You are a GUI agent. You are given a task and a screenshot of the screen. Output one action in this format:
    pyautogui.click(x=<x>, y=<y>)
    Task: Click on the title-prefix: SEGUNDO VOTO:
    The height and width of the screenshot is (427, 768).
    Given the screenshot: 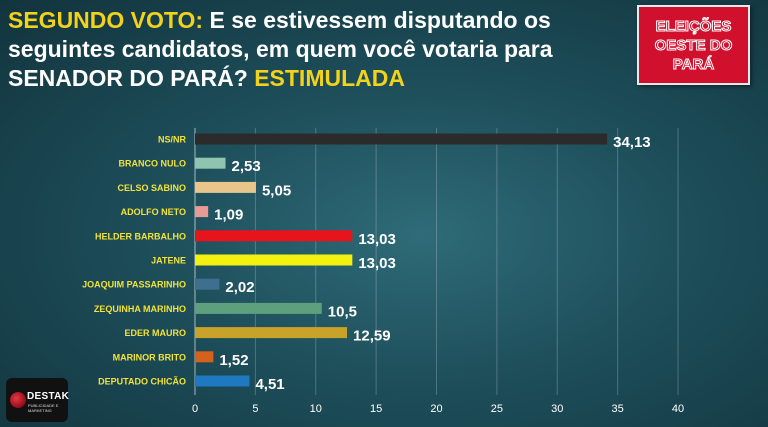 What is the action you would take?
    pyautogui.click(x=106, y=20)
    